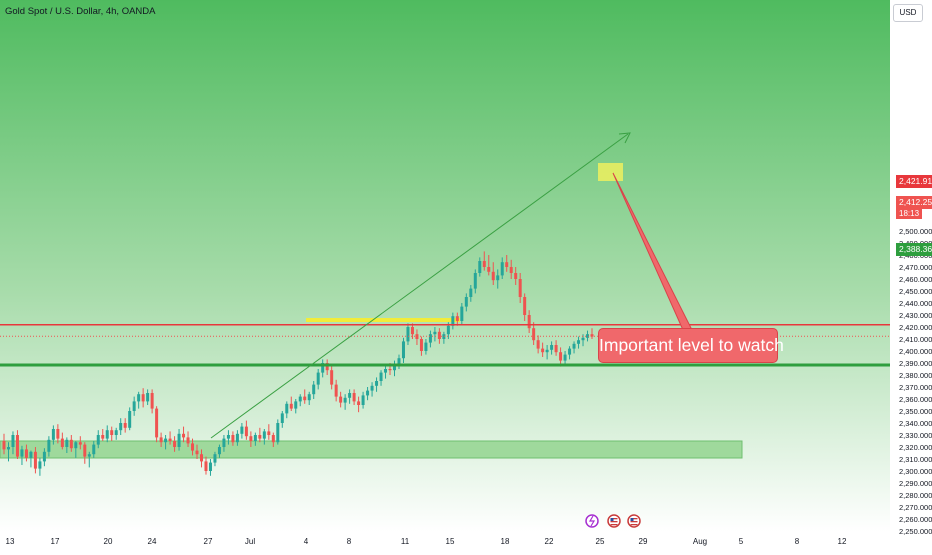  What do you see at coordinates (741, 541) in the screenshot?
I see `time-tick-label: 5` at bounding box center [741, 541].